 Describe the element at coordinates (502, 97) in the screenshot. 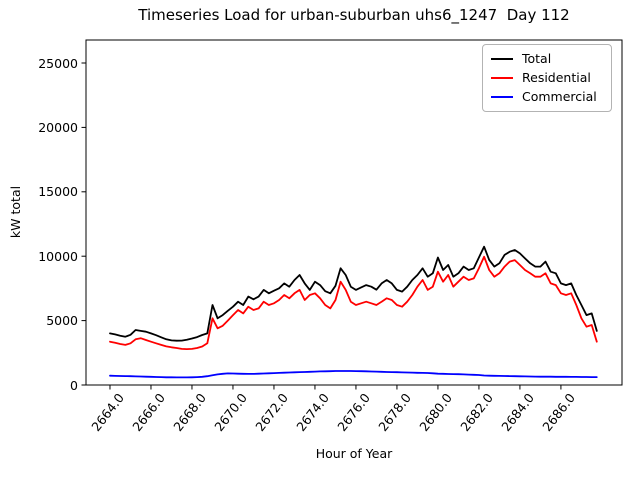

I see `commercial-line-swatch` at that location.